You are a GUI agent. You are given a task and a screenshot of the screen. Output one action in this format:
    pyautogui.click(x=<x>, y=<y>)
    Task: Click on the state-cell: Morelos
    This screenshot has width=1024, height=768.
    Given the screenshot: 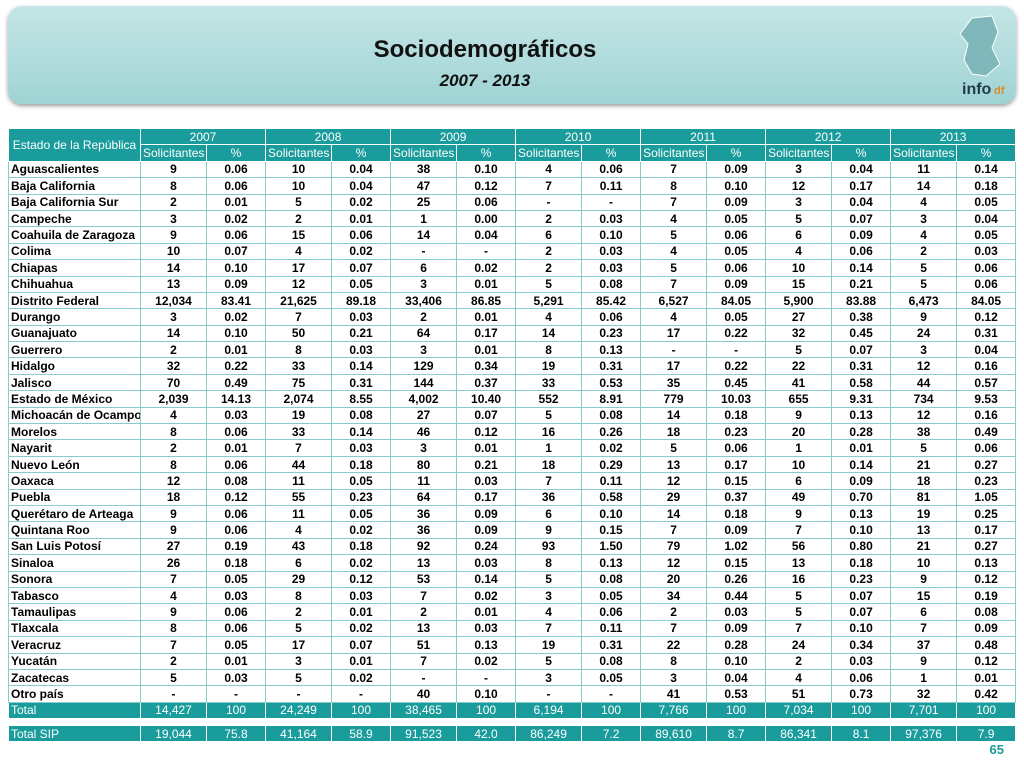 What is the action you would take?
    pyautogui.click(x=74, y=432)
    